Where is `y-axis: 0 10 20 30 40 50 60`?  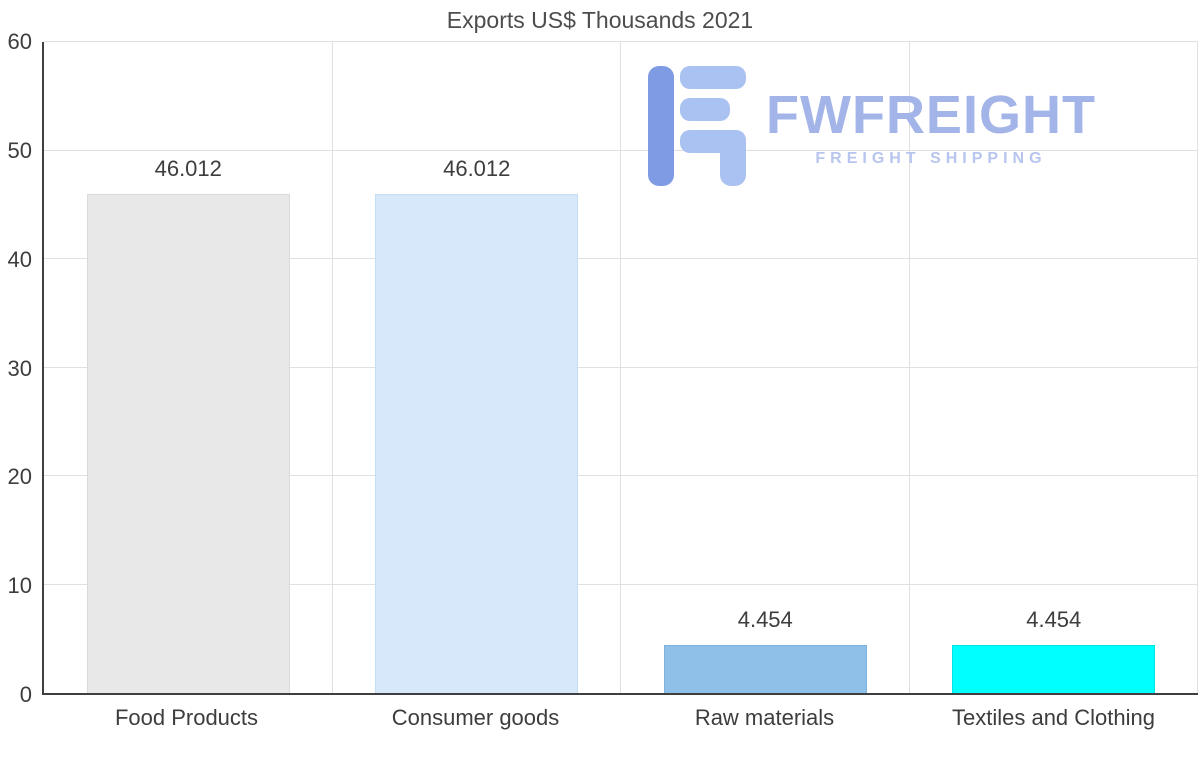 y-axis: 0 10 20 30 40 50 60 is located at coordinates (17, 368).